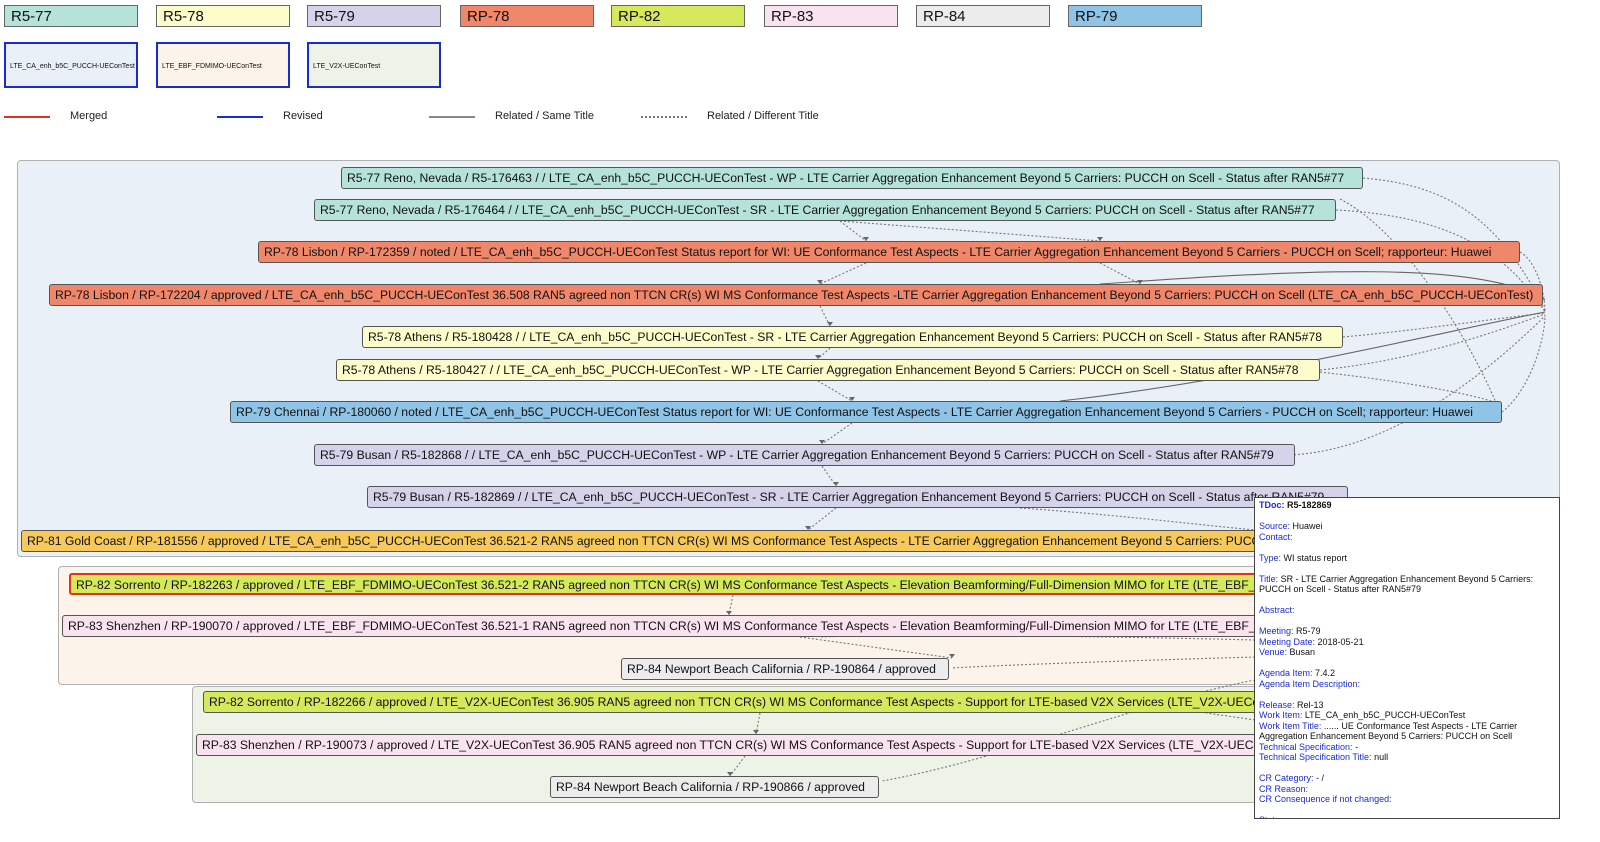 The image size is (1600, 842). What do you see at coordinates (1310, 683) in the screenshot?
I see `popup-key: Agenda Item Description:` at bounding box center [1310, 683].